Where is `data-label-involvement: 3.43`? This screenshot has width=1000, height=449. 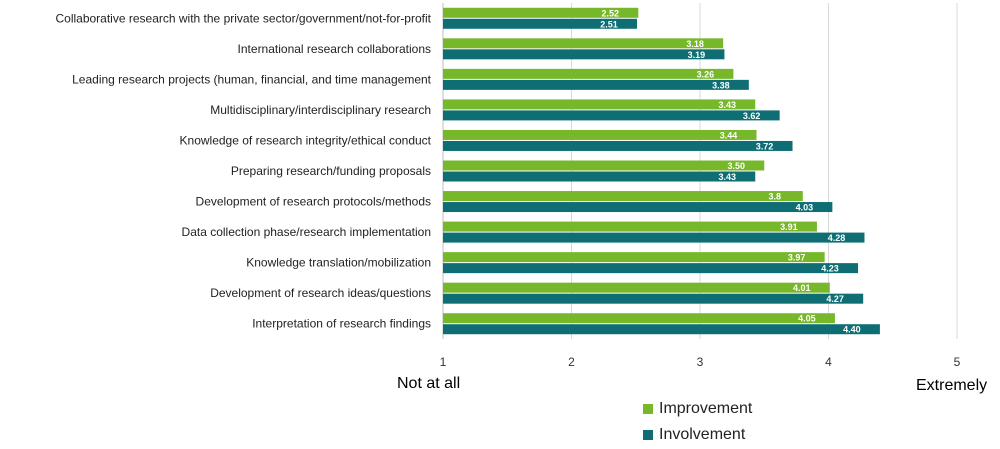 data-label-involvement: 3.43 is located at coordinates (727, 177).